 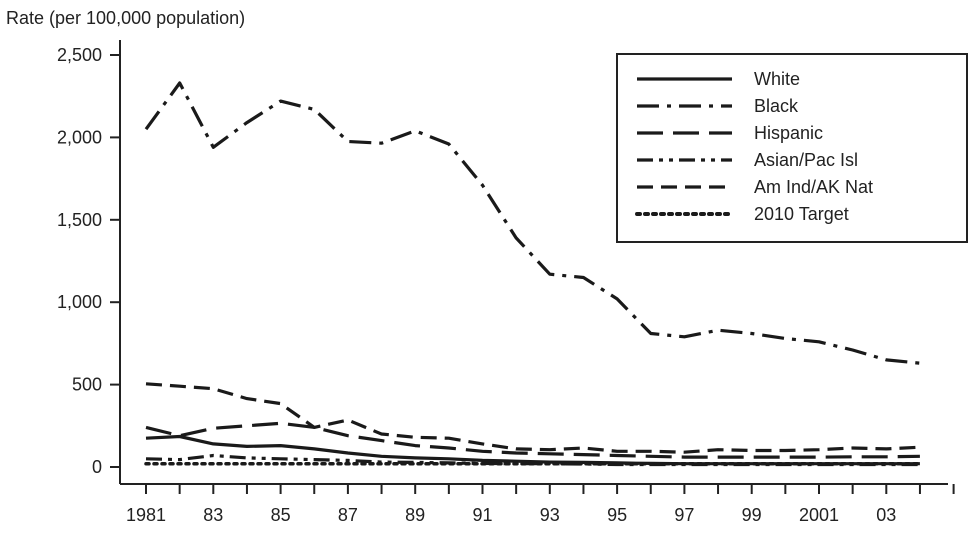 What do you see at coordinates (819, 515) in the screenshot?
I see `x-tick-label: 2001` at bounding box center [819, 515].